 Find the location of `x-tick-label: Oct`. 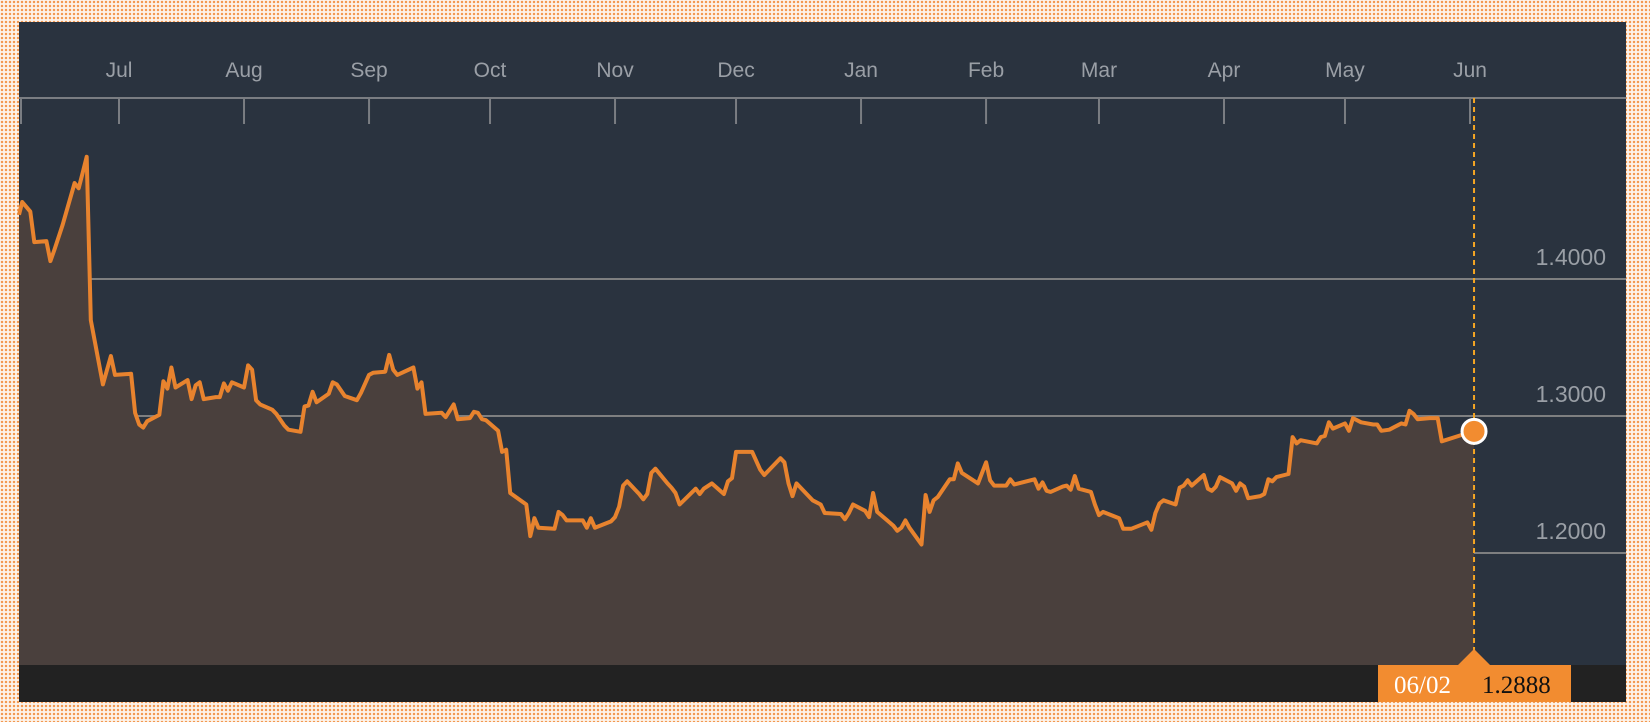

x-tick-label: Oct is located at coordinates (490, 70).